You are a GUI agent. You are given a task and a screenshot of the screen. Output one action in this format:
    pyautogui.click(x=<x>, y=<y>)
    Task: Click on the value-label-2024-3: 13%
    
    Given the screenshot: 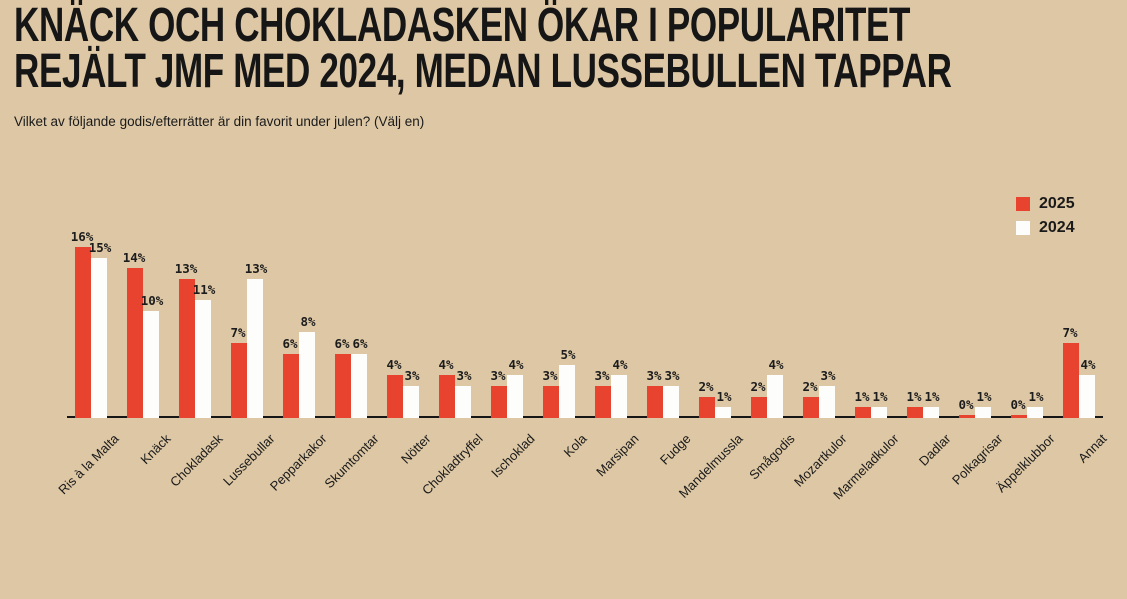 What is the action you would take?
    pyautogui.click(x=256, y=268)
    